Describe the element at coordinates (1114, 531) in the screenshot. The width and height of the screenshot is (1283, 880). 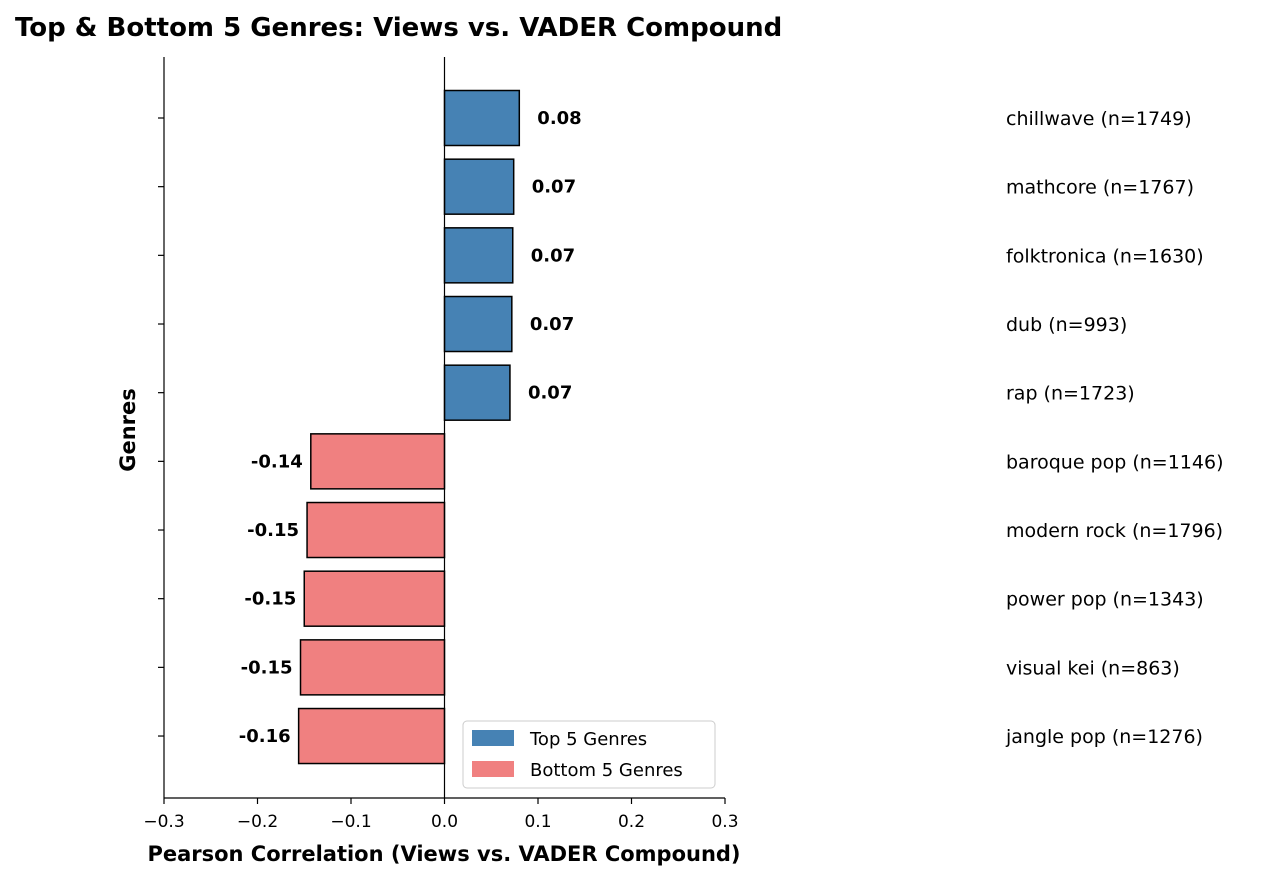
I see `genre-label: modern rock (n=1796)` at that location.